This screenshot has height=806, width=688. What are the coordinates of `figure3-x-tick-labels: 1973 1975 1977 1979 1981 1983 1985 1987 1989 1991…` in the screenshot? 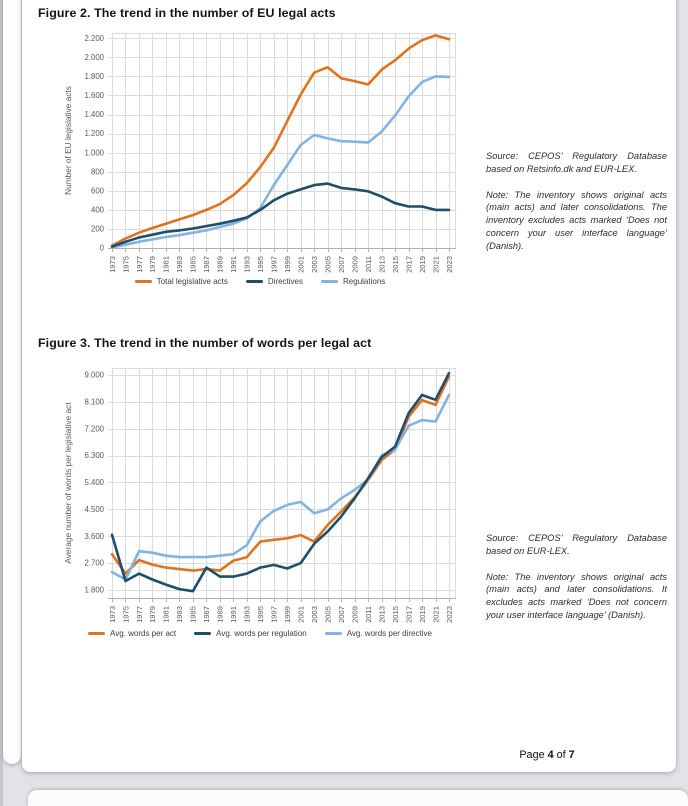 It's located at (281, 614).